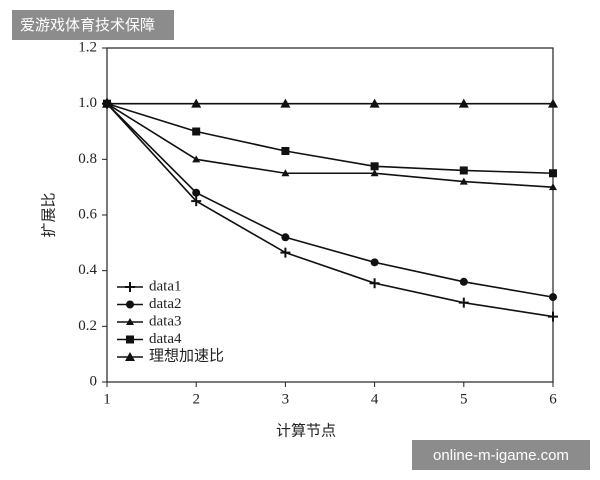  I want to click on legend-label: data1, so click(165, 286).